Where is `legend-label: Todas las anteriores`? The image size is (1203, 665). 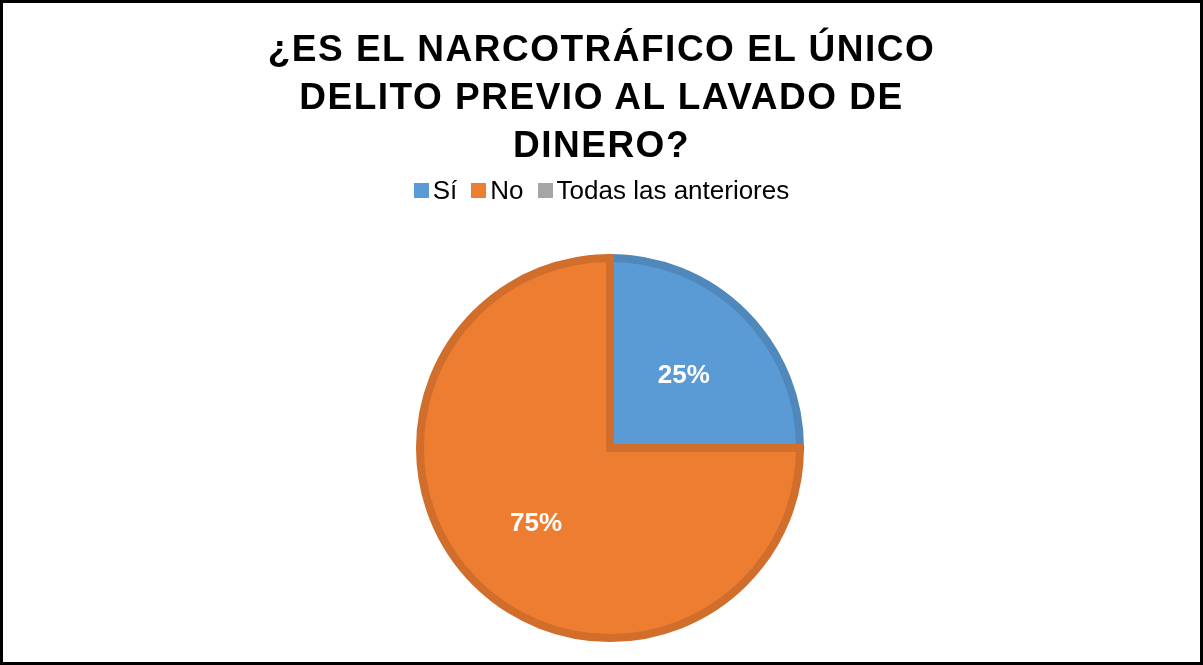 legend-label: Todas las anteriores is located at coordinates (673, 190).